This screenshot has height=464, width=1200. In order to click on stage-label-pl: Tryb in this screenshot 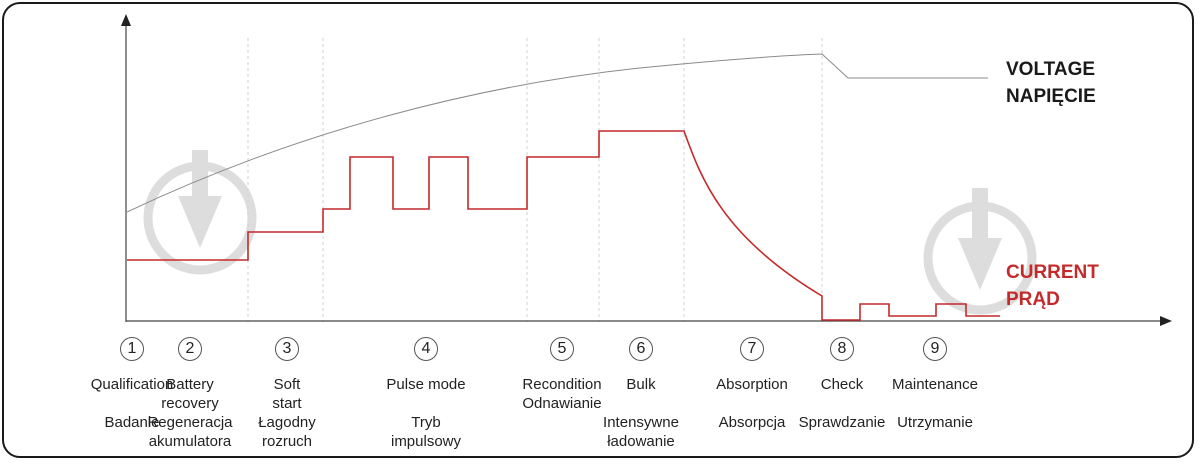, I will do `click(426, 422)`.